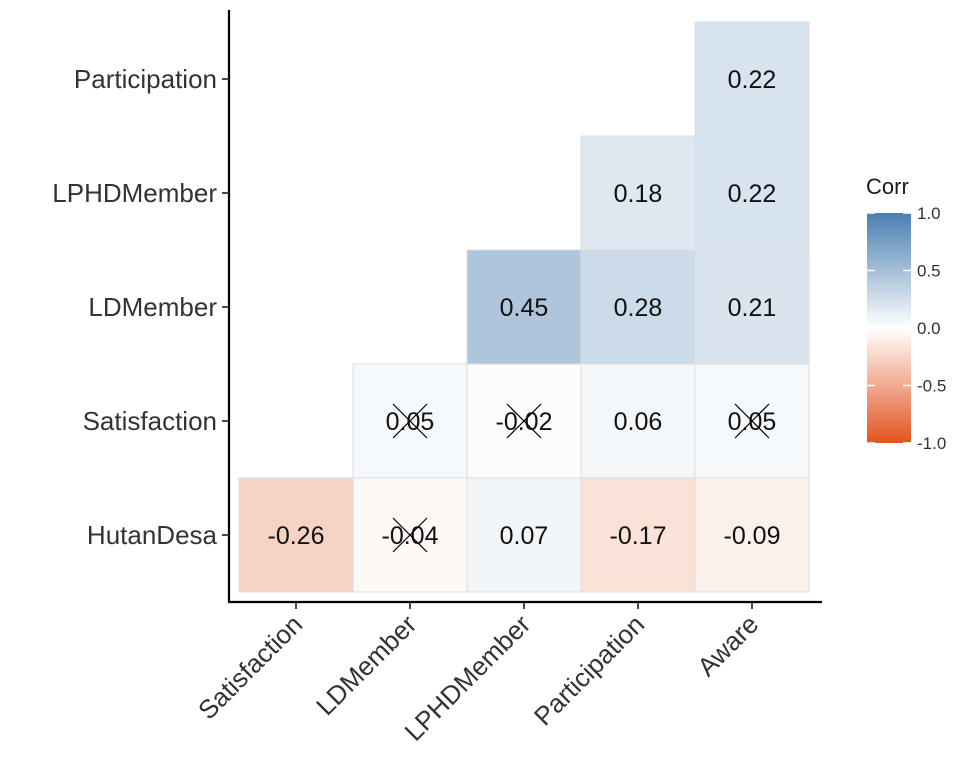 Image resolution: width=969 pixels, height=784 pixels. What do you see at coordinates (152, 535) in the screenshot?
I see `y-tick-label: HutanDesa` at bounding box center [152, 535].